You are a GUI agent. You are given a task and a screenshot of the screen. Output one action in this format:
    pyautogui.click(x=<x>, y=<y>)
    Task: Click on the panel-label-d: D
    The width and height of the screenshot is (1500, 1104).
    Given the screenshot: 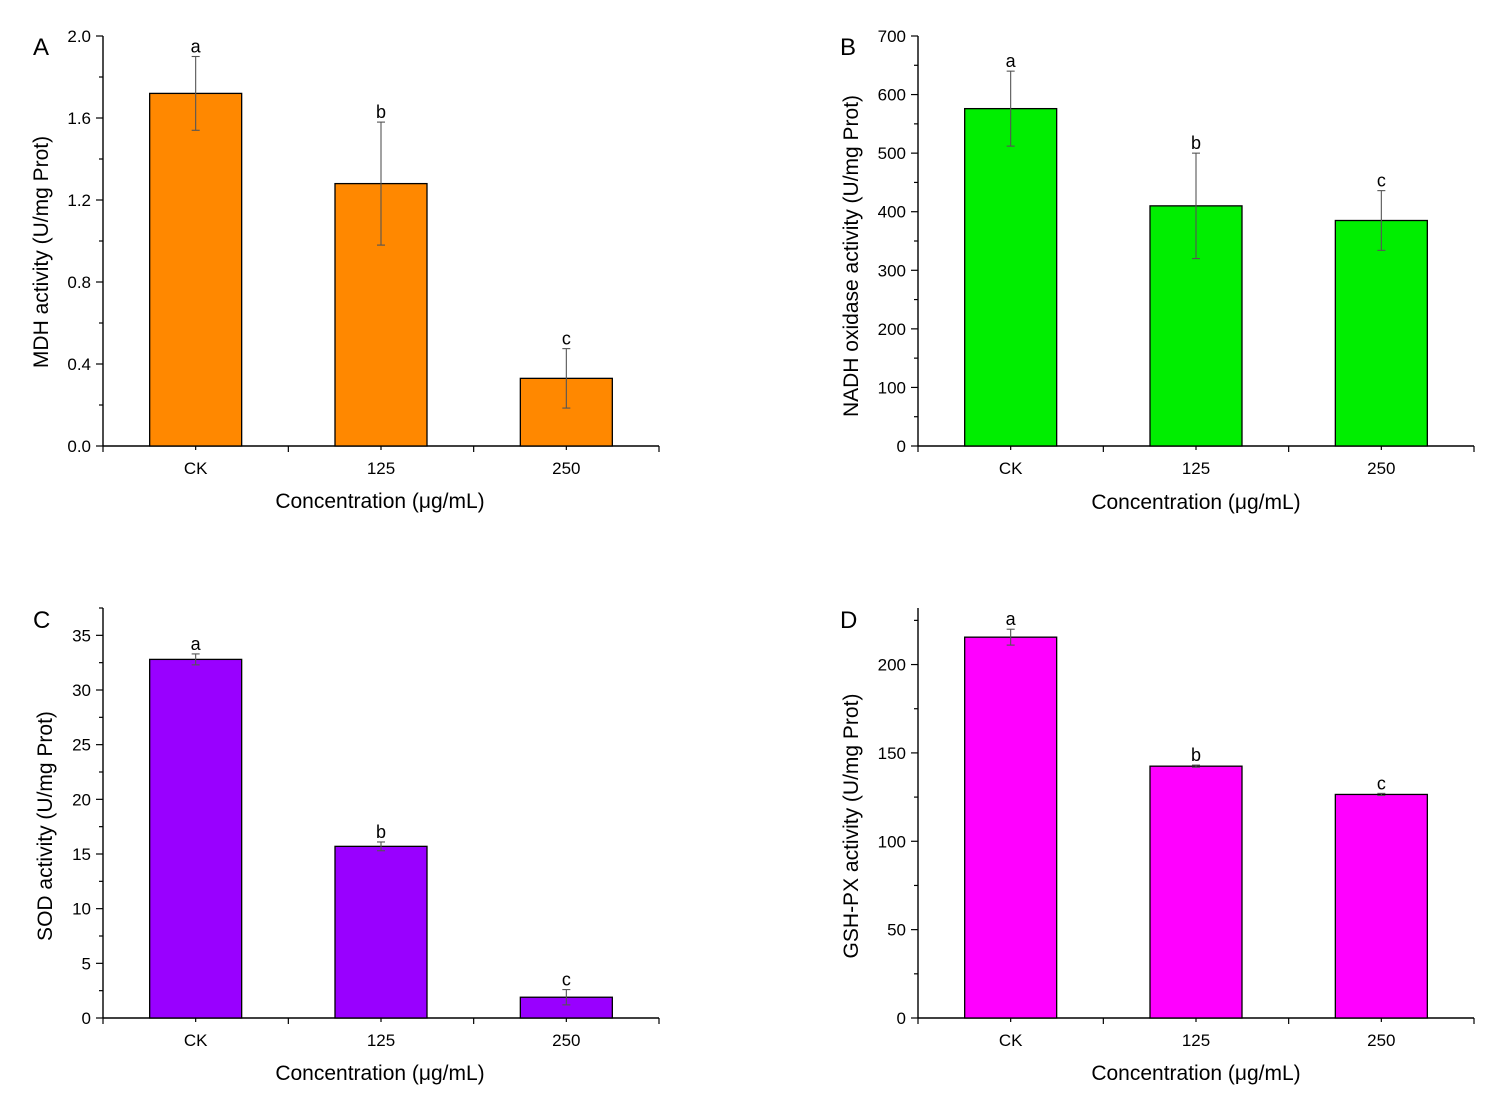 What is the action you would take?
    pyautogui.click(x=848, y=620)
    